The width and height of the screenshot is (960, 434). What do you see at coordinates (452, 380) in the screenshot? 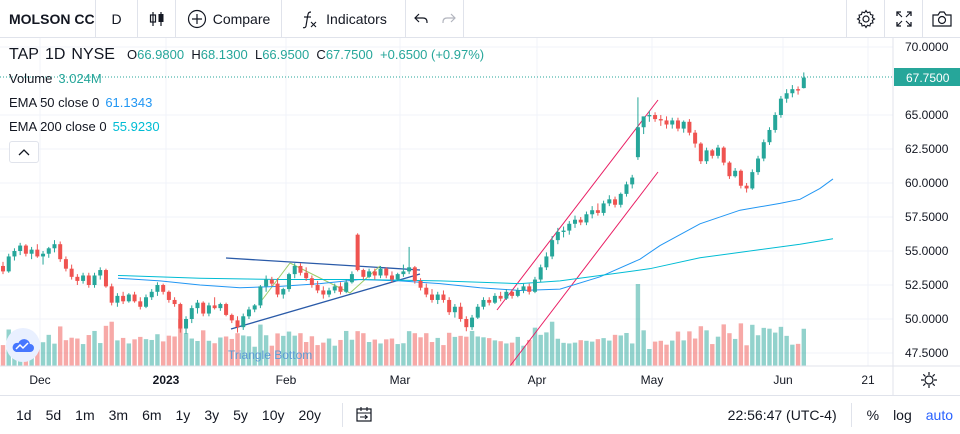
I see `time-axis: Dec 2023 Feb Mar Apr May Jun 21` at bounding box center [452, 380].